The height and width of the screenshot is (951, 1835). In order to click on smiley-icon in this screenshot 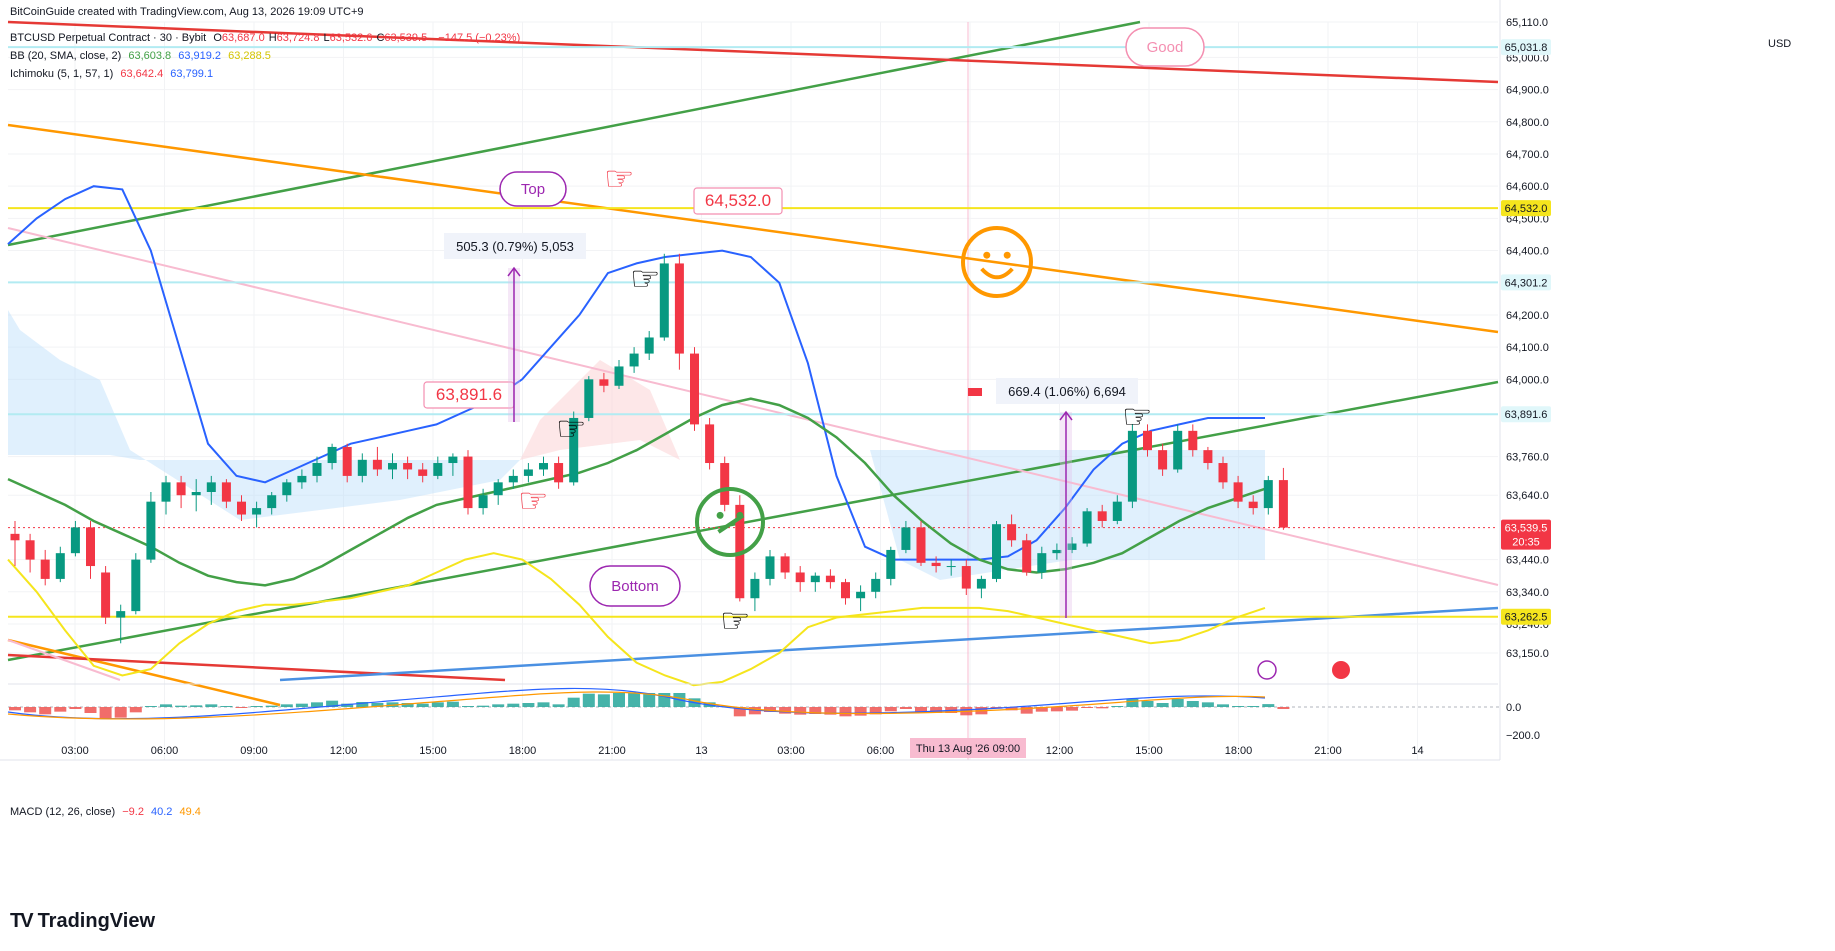, I will do `click(997, 262)`.